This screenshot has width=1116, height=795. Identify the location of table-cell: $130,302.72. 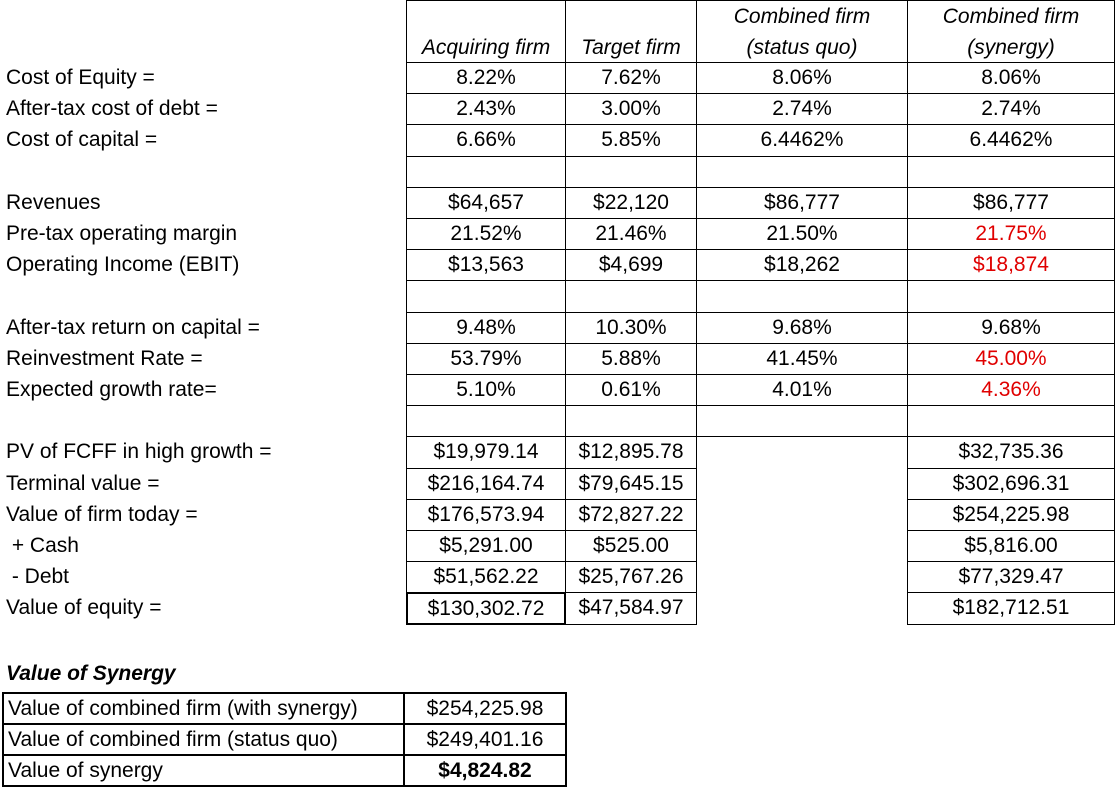
(486, 608).